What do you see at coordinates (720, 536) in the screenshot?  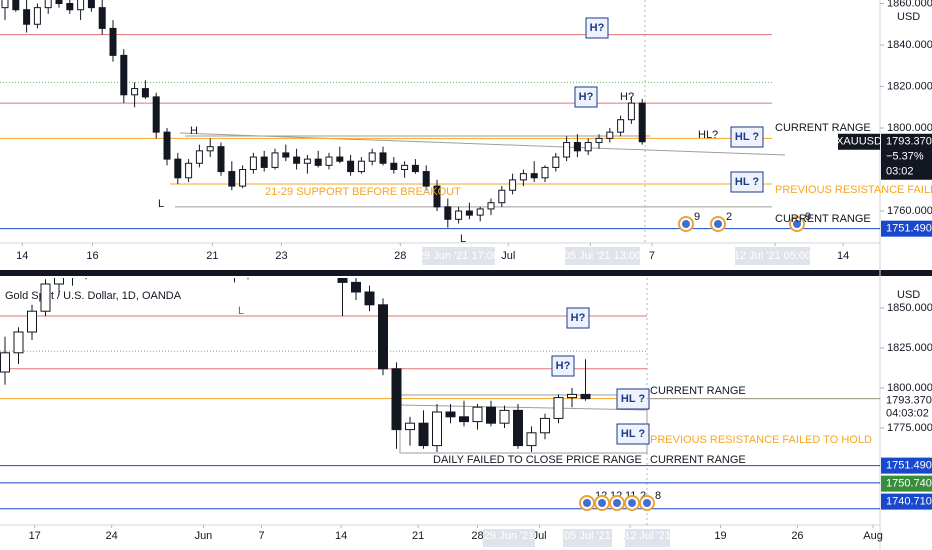 I see `x-tick-label: 19` at bounding box center [720, 536].